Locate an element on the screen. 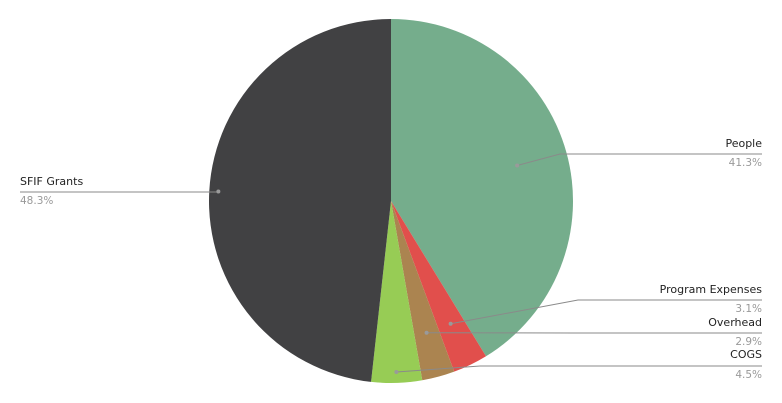 This screenshot has width=782, height=403. slice-percent-people: 41.3% is located at coordinates (745, 163).